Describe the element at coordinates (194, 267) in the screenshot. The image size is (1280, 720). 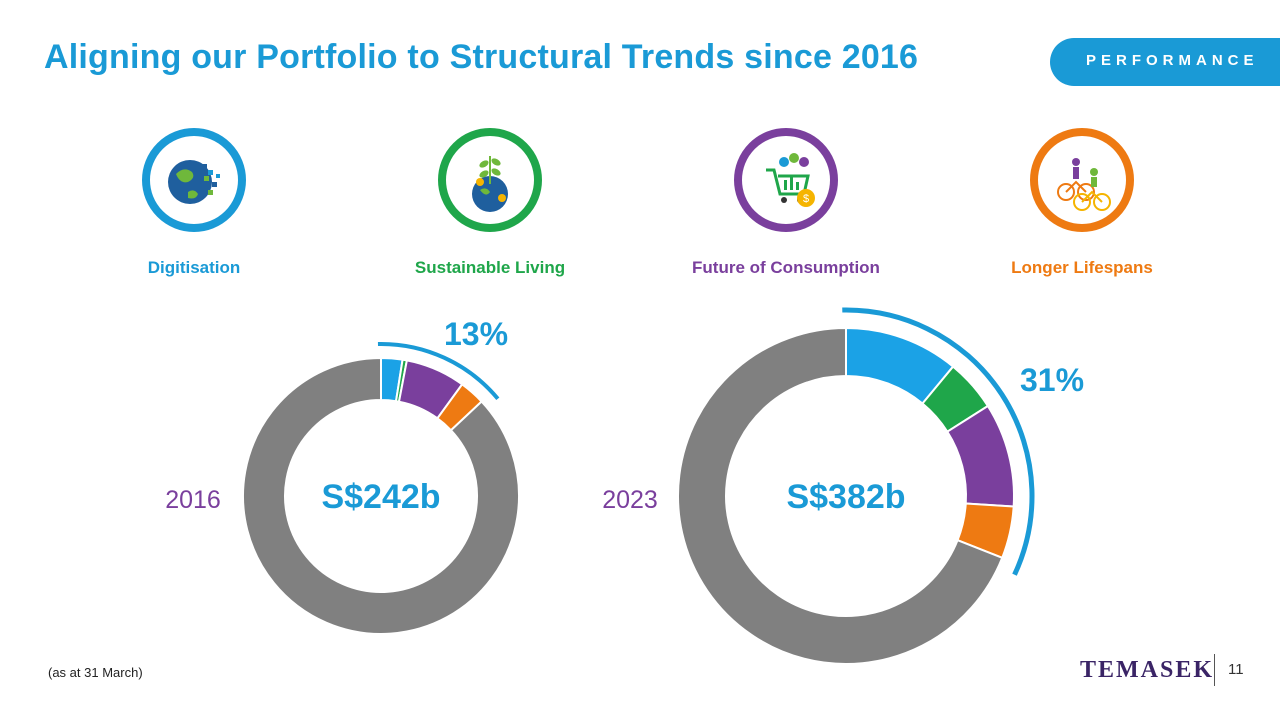
I see `theme-label: Digitisation` at that location.